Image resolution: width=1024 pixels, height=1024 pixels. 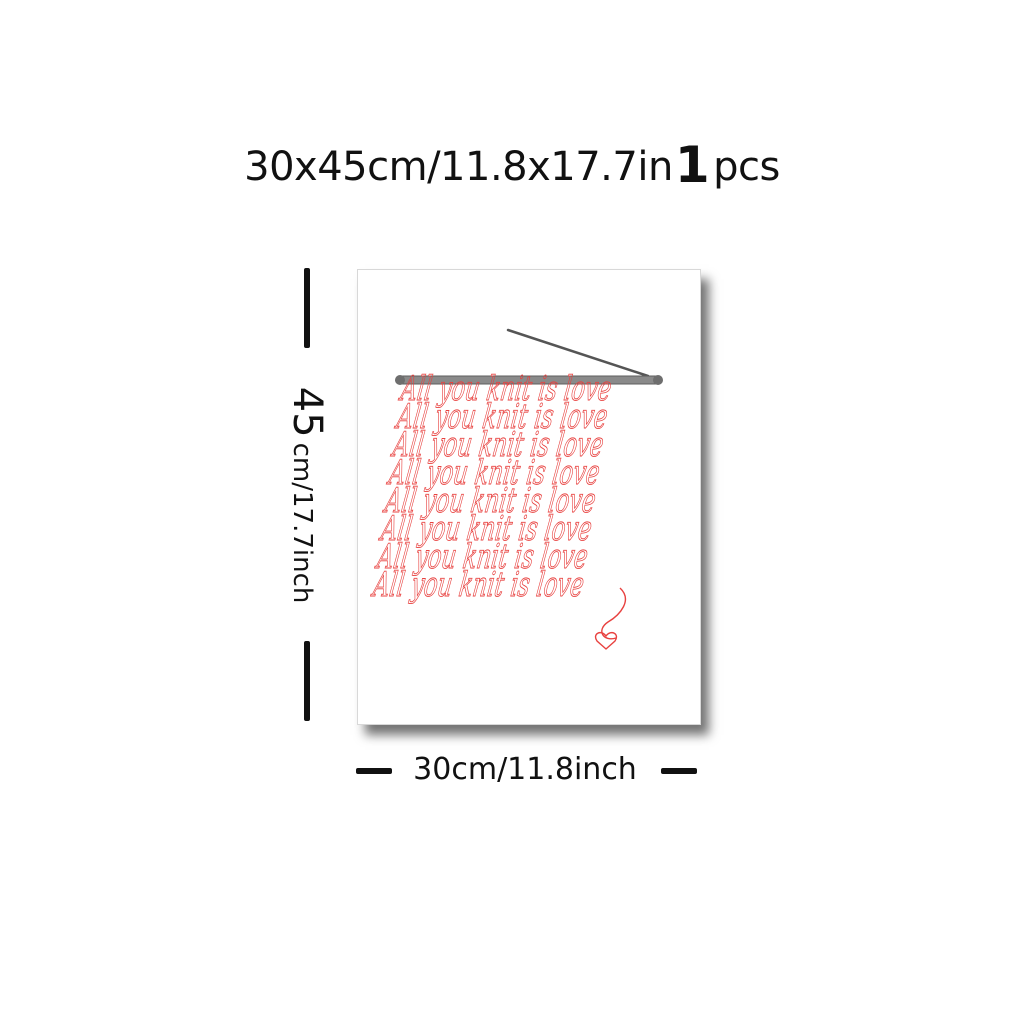 What do you see at coordinates (658, 380) in the screenshot?
I see `needle-end-right` at bounding box center [658, 380].